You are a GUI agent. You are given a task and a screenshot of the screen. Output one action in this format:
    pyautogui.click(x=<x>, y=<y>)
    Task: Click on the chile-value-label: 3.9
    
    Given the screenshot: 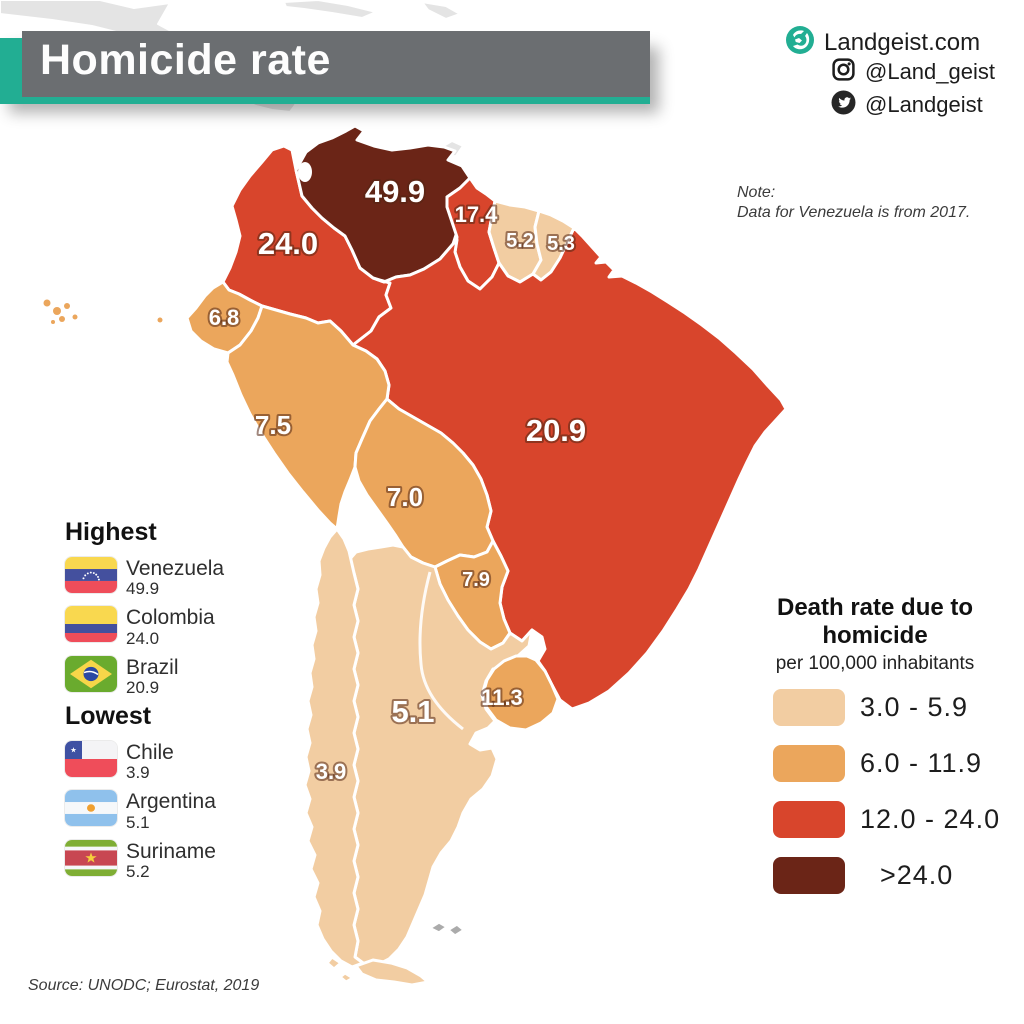 What is the action you would take?
    pyautogui.click(x=331, y=771)
    